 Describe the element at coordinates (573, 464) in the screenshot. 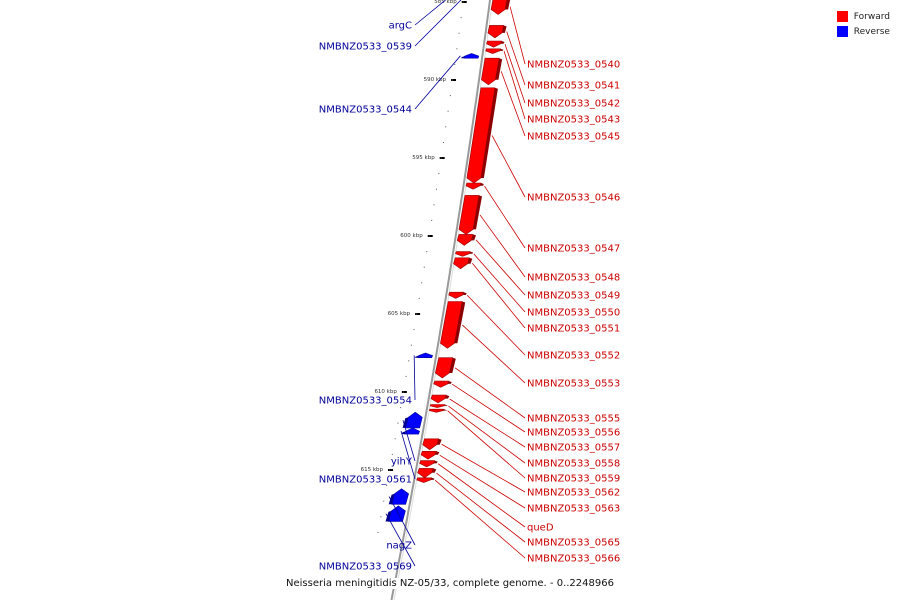

I see `gene-label: NMBNZ0533_0558` at that location.